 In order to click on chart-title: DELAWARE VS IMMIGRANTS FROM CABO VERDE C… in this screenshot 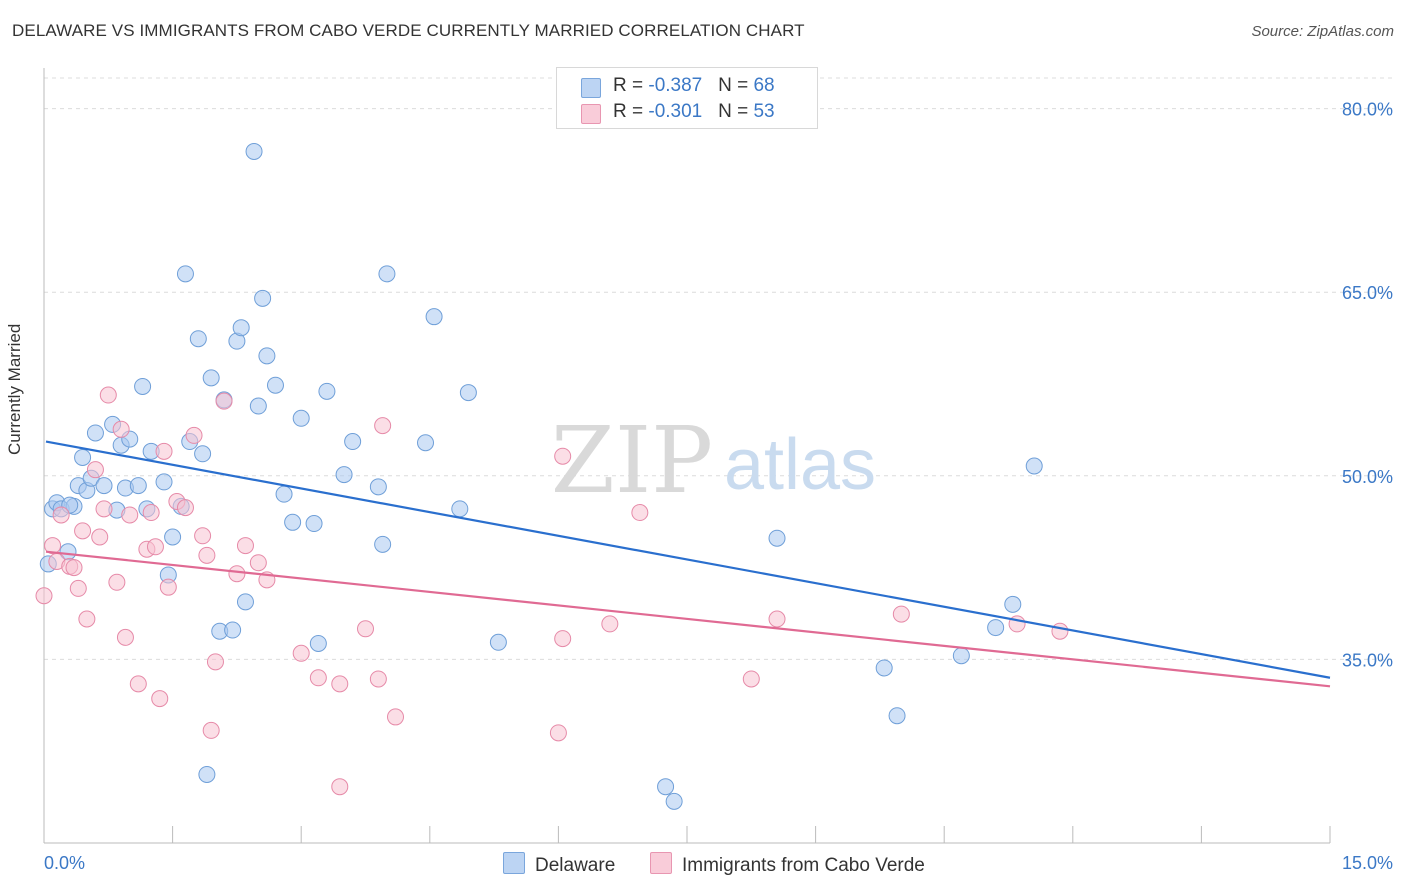, I will do `click(408, 30)`.